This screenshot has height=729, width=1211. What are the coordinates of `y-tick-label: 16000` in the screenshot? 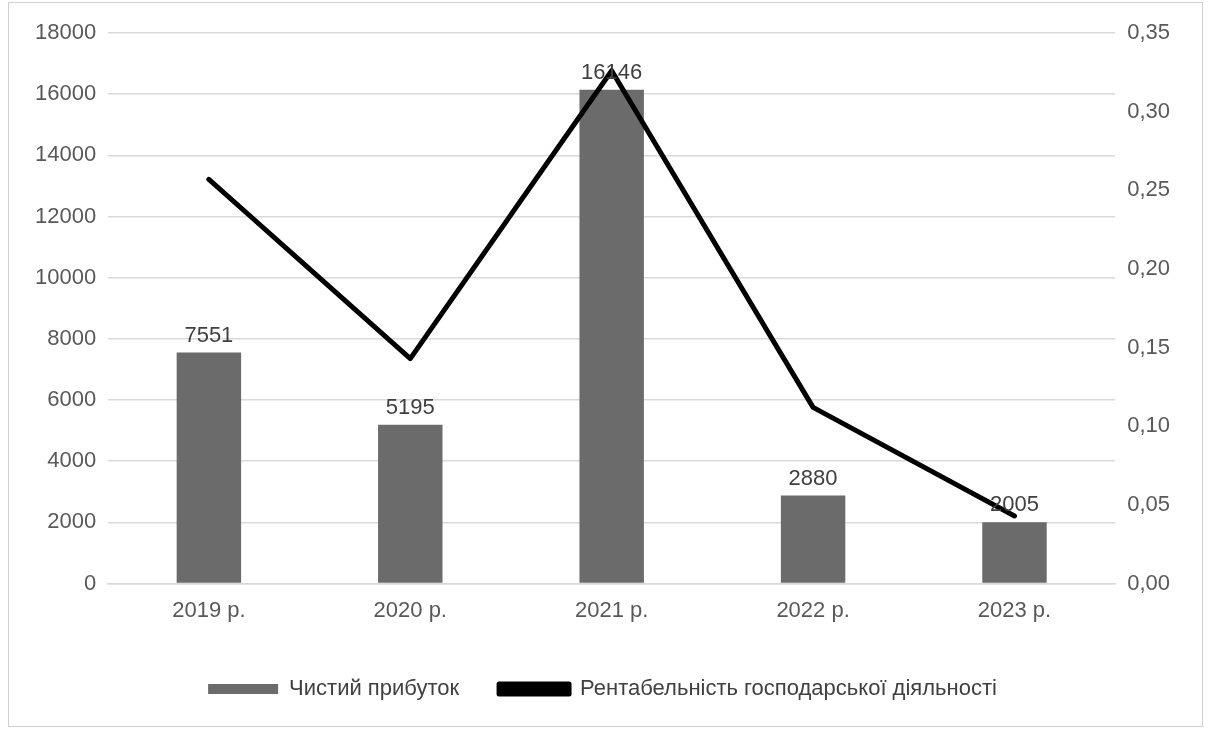 It's located at (65, 93).